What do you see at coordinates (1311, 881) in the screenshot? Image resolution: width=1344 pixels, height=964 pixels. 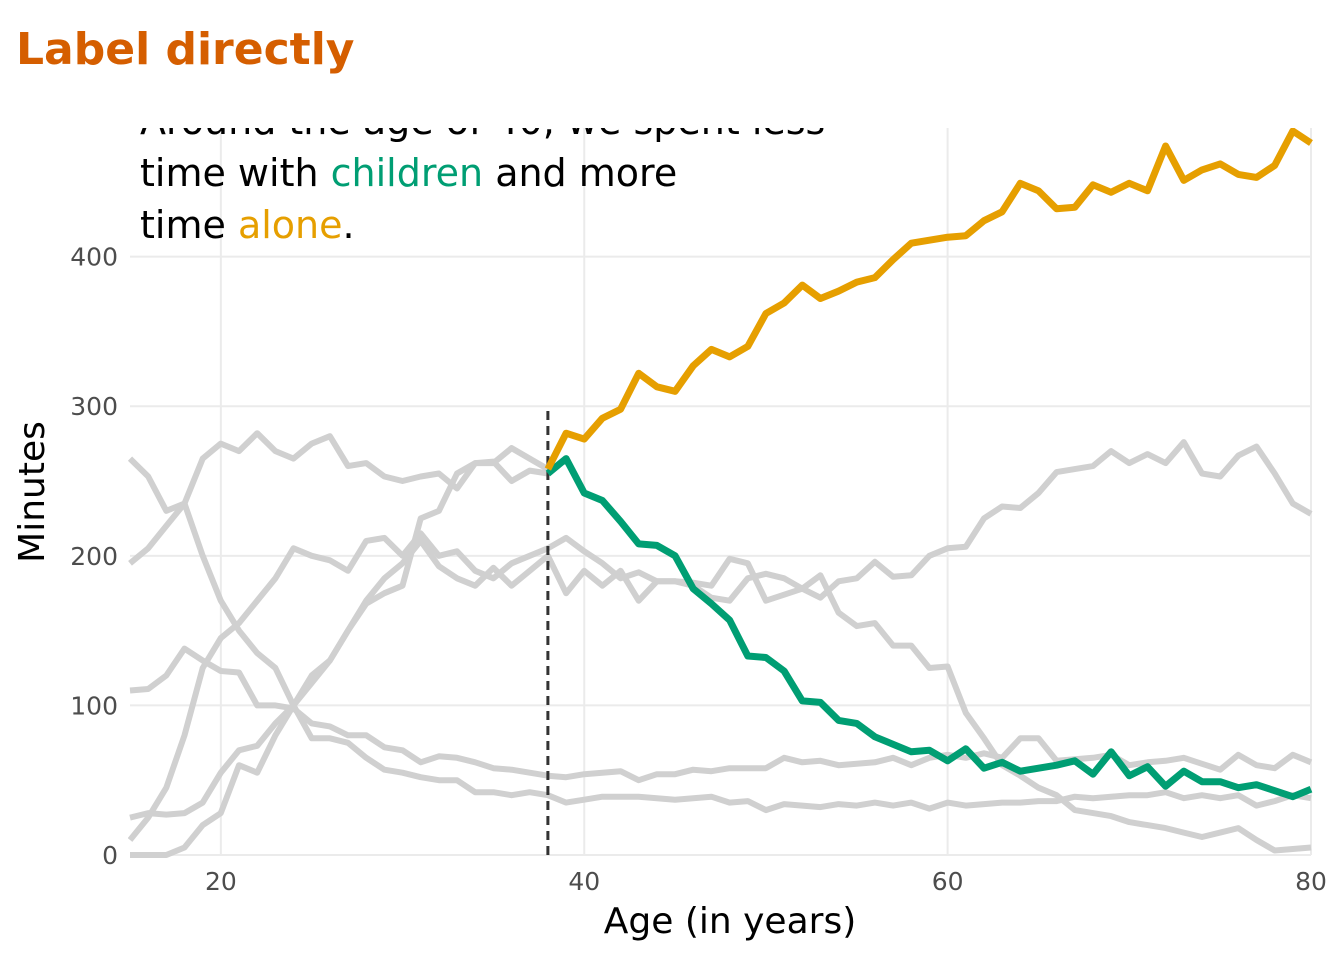 I see `x-tick-label: 80` at bounding box center [1311, 881].